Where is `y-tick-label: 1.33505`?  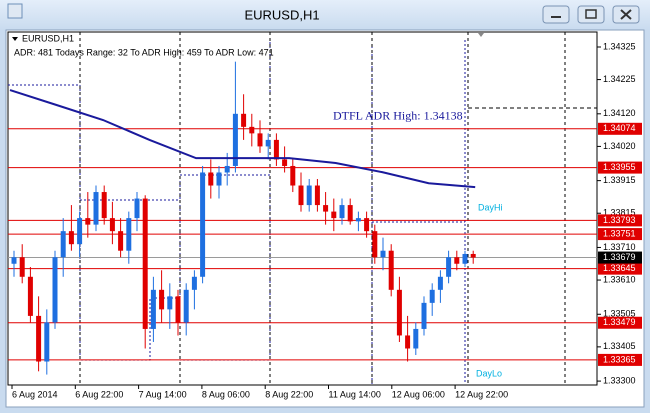
y-tick-label: 1.33505 is located at coordinates (619, 314).